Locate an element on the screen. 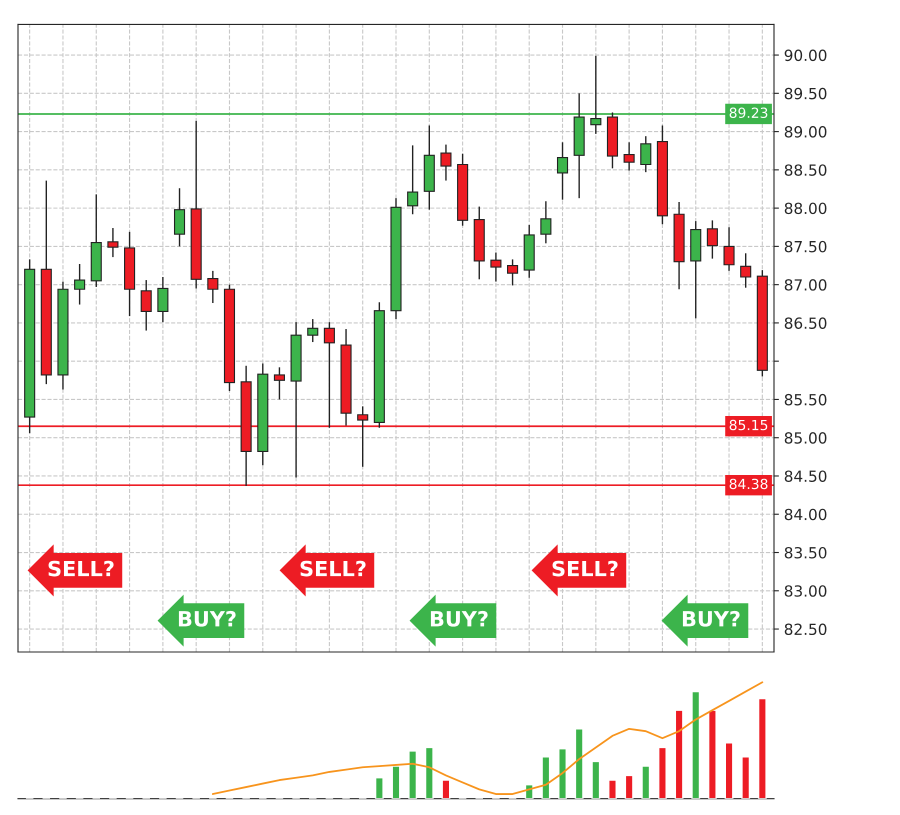 The height and width of the screenshot is (815, 900). y-tick-label: 89.00 is located at coordinates (805, 132).